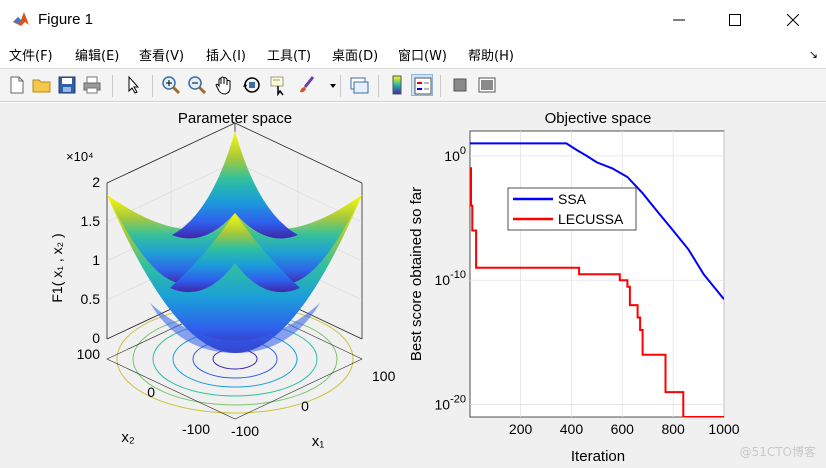 The width and height of the screenshot is (826, 468). Describe the element at coordinates (422, 85) in the screenshot. I see `legend-icon` at that location.